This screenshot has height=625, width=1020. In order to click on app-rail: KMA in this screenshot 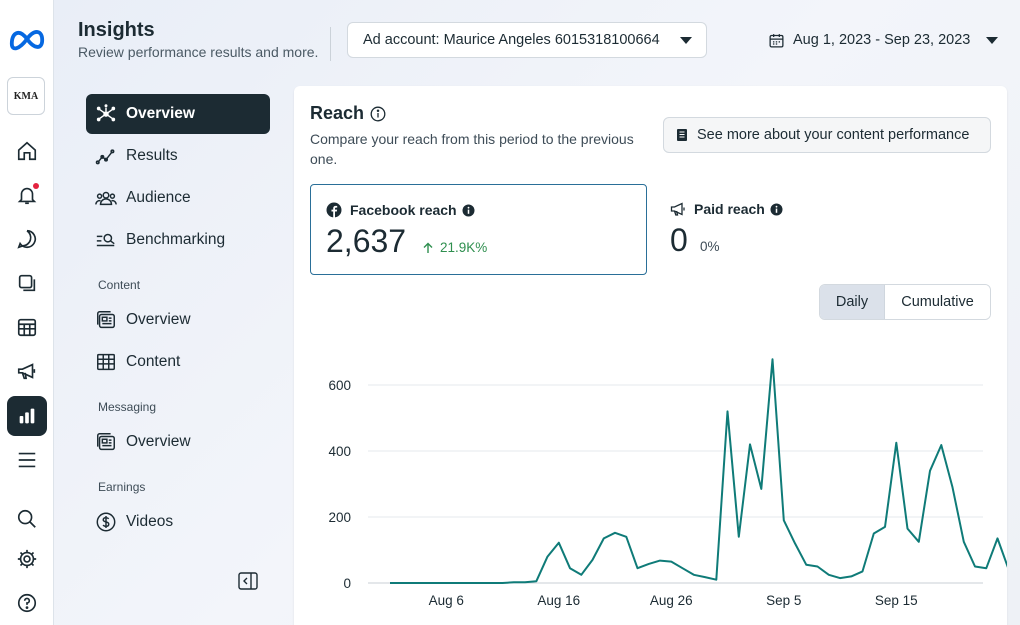, I will do `click(27, 312)`.